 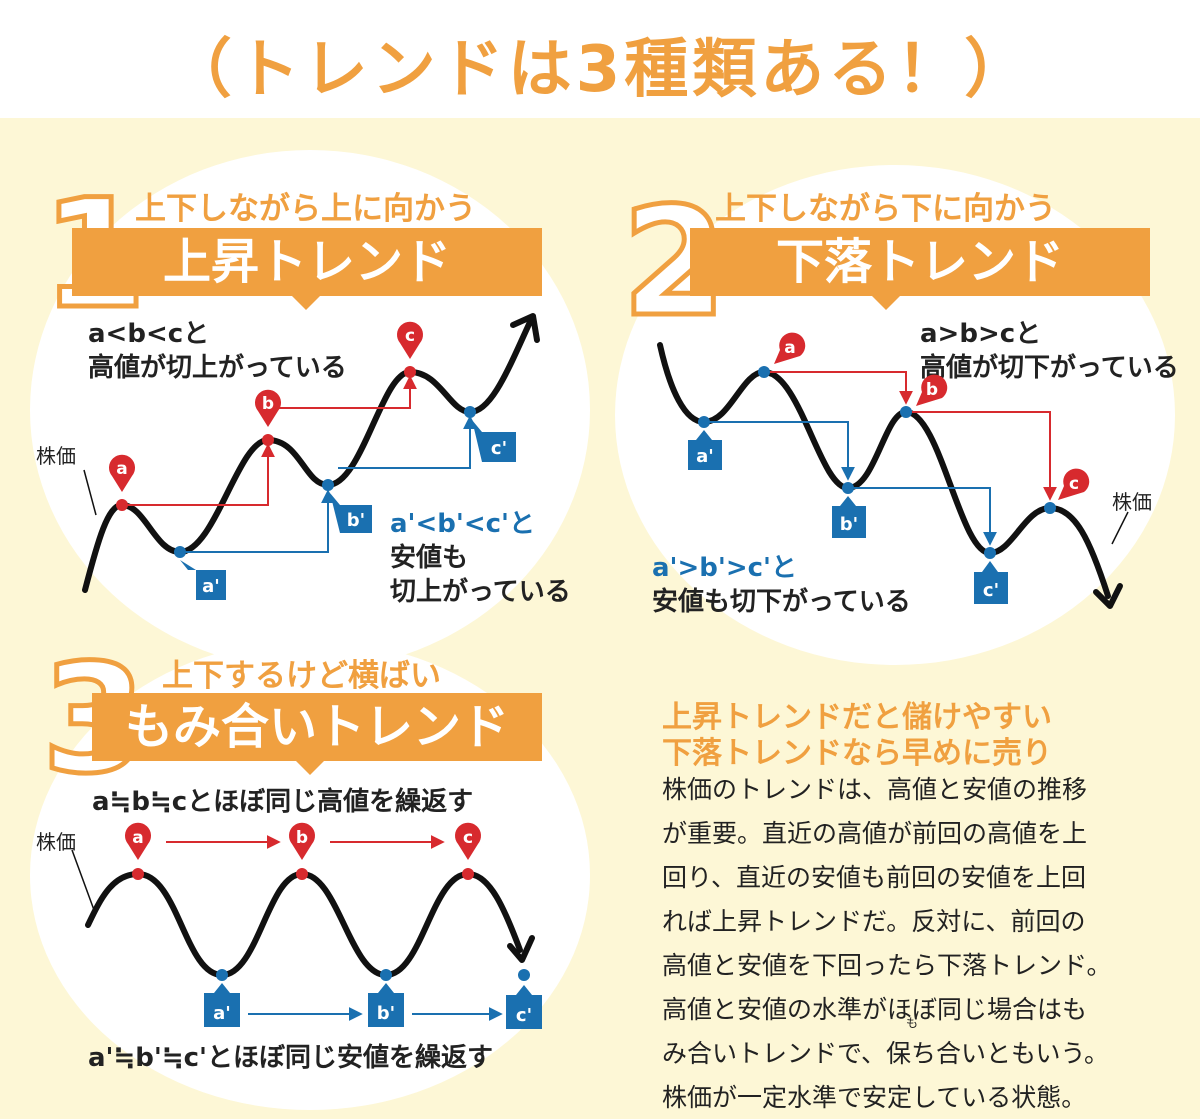 I want to click on panel1-tag-b-prime-label: b', so click(x=356, y=520).